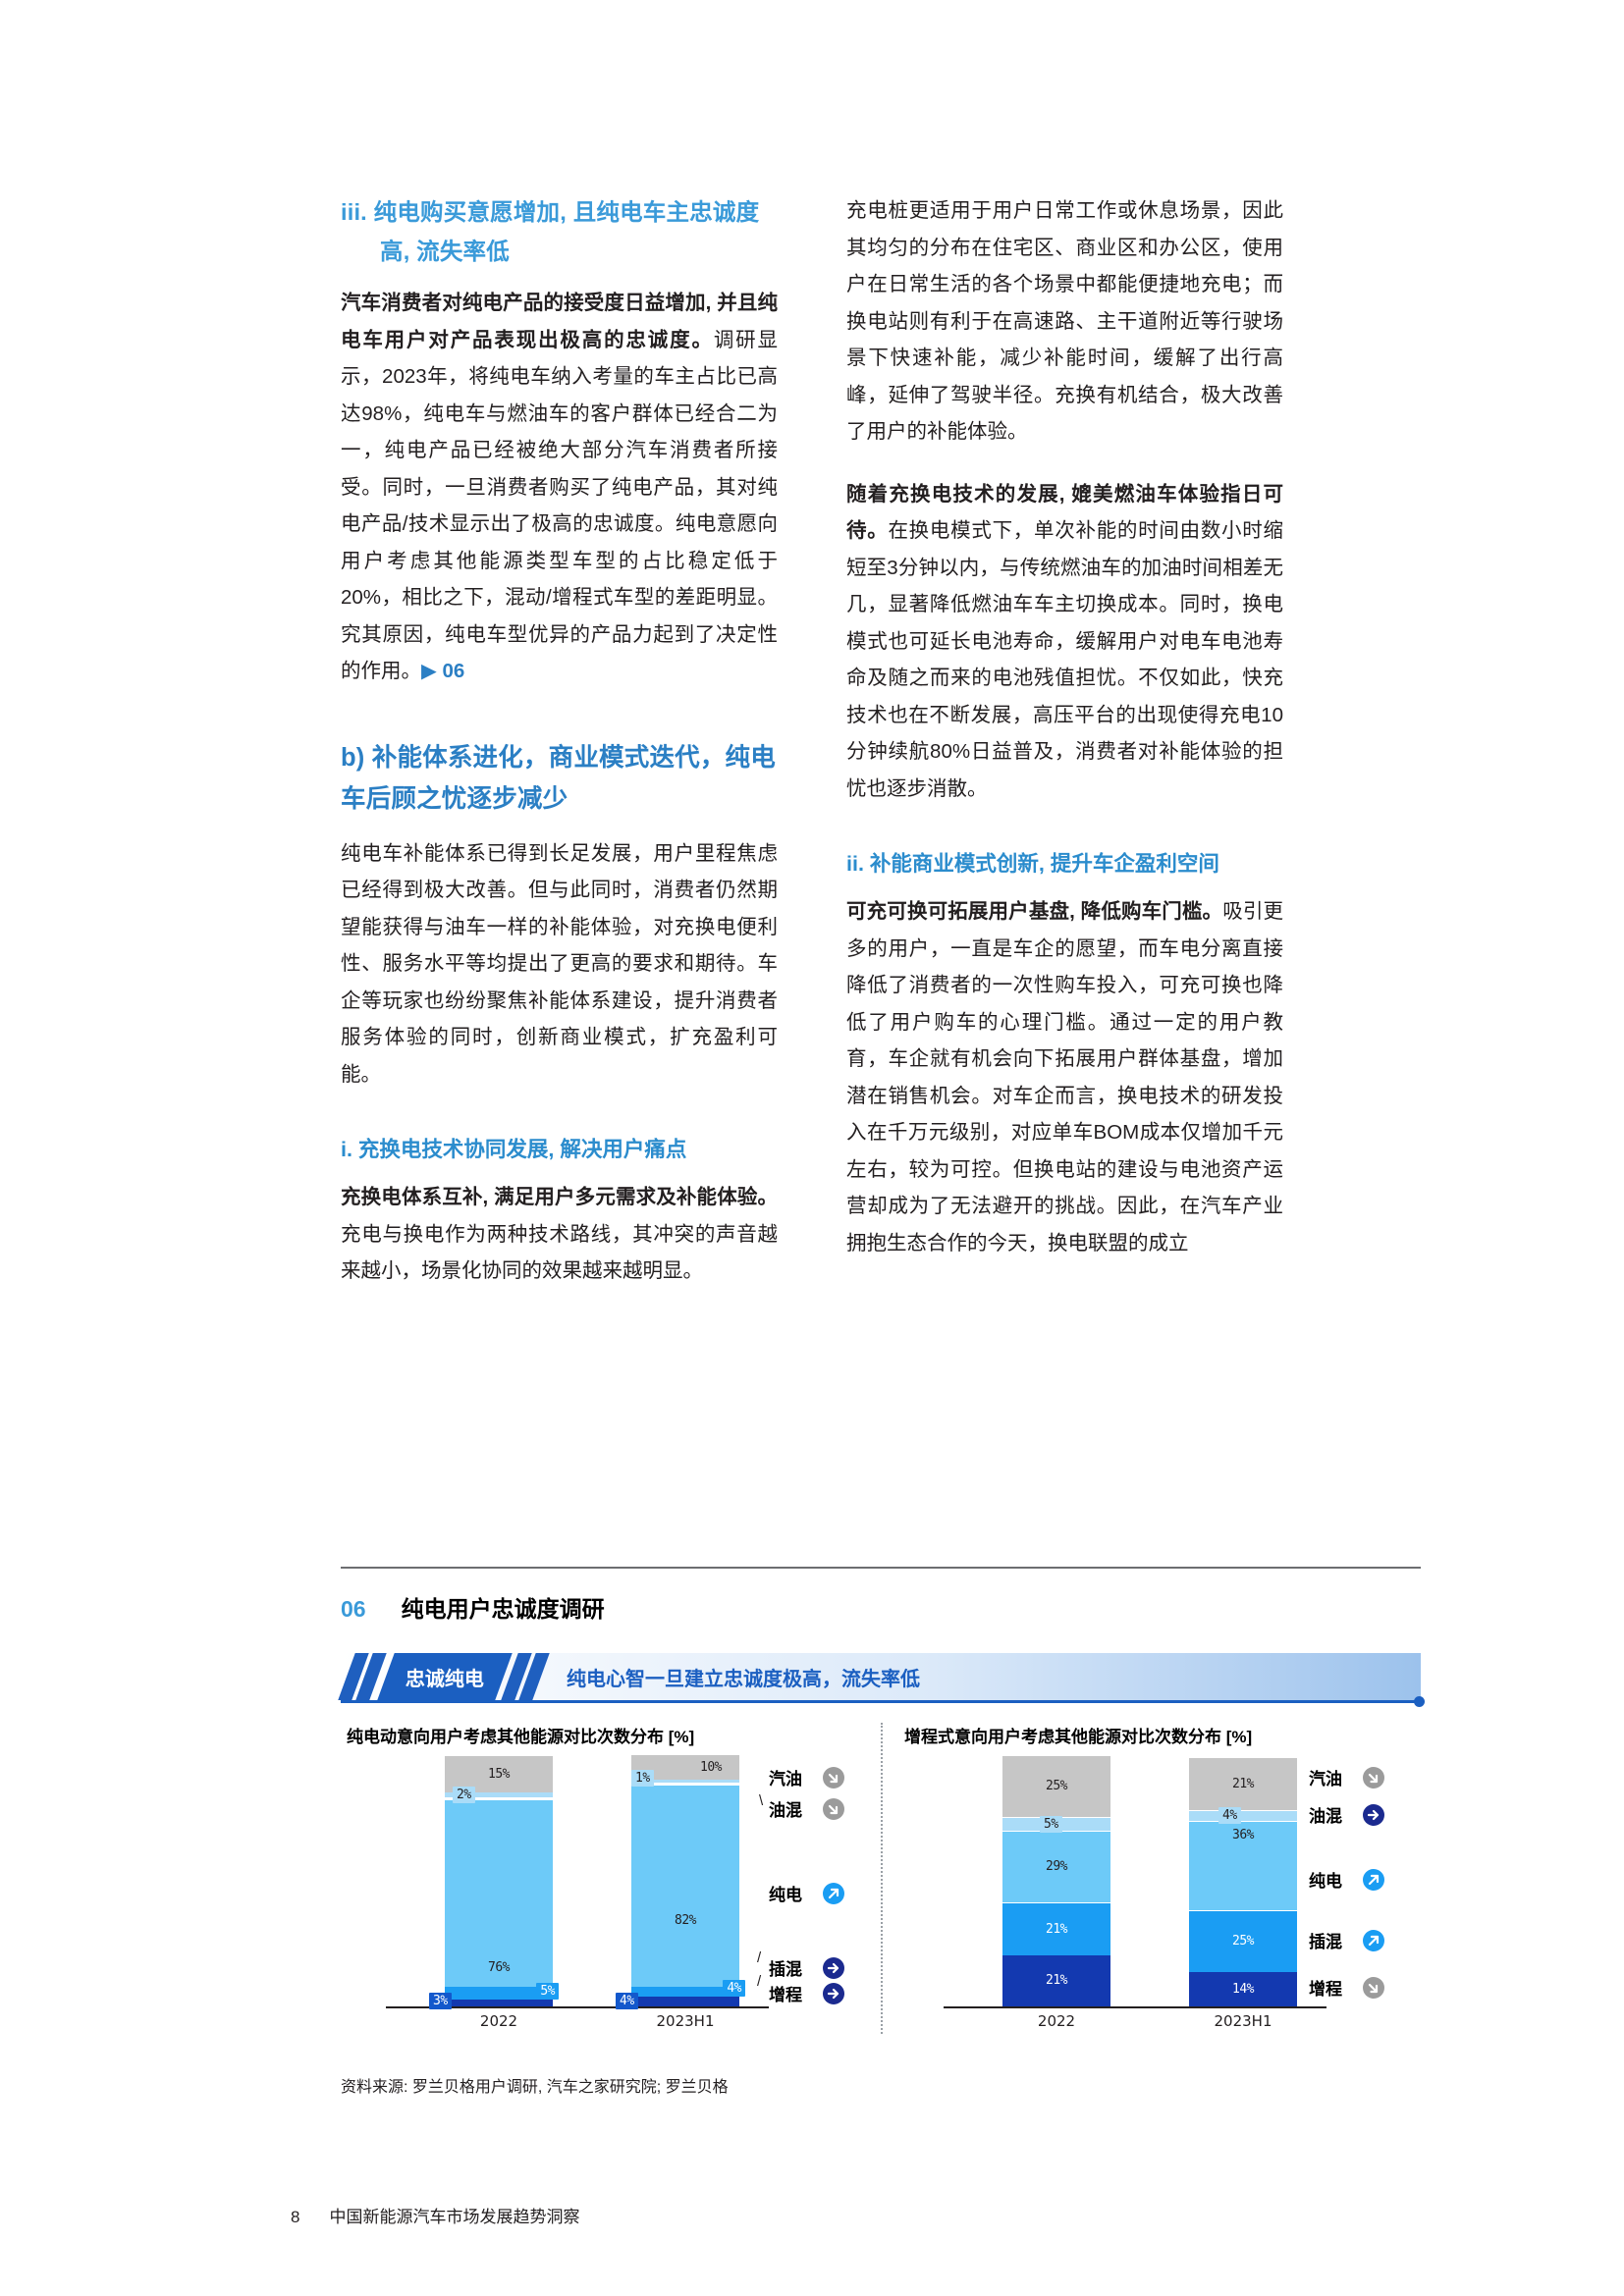 Image resolution: width=1624 pixels, height=2296 pixels. Describe the element at coordinates (785, 1811) in the screenshot. I see `legend-label: 油混` at that location.